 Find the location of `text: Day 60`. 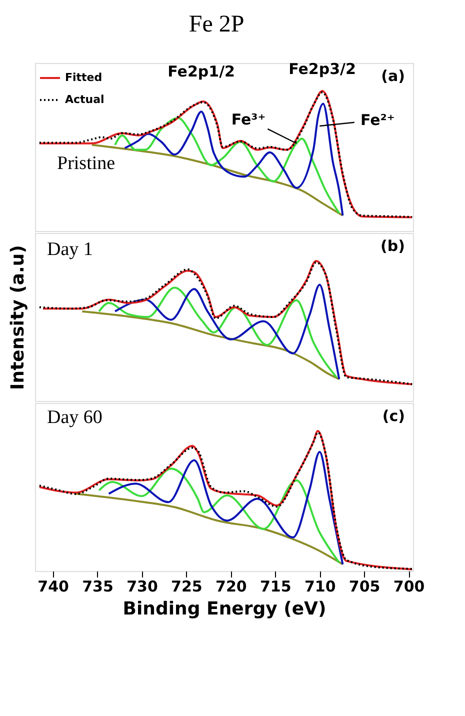

text: Day 60 is located at coordinates (74, 417).